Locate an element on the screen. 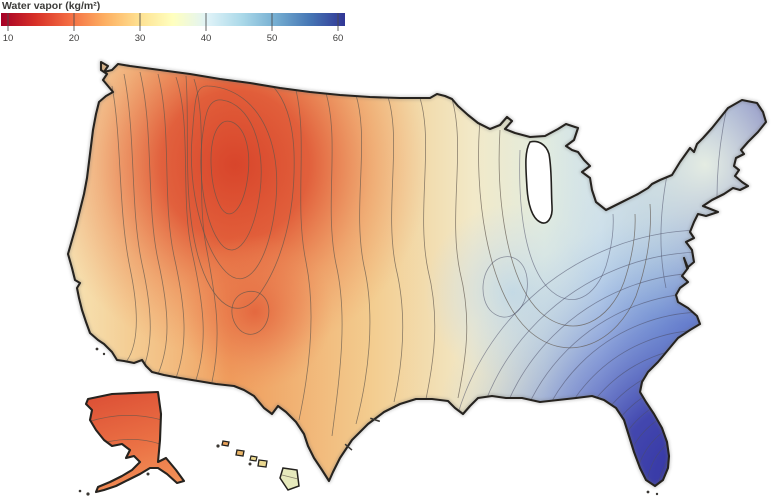 The height and width of the screenshot is (500, 784). legend-color-bar is located at coordinates (173, 19).